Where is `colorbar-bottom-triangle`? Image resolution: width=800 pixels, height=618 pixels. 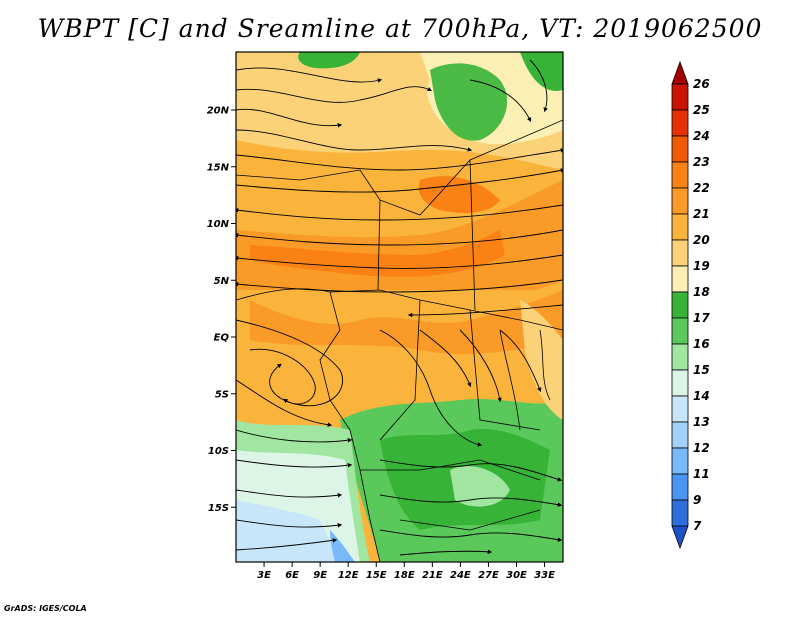
colorbar-bottom-triangle is located at coordinates (680, 537).